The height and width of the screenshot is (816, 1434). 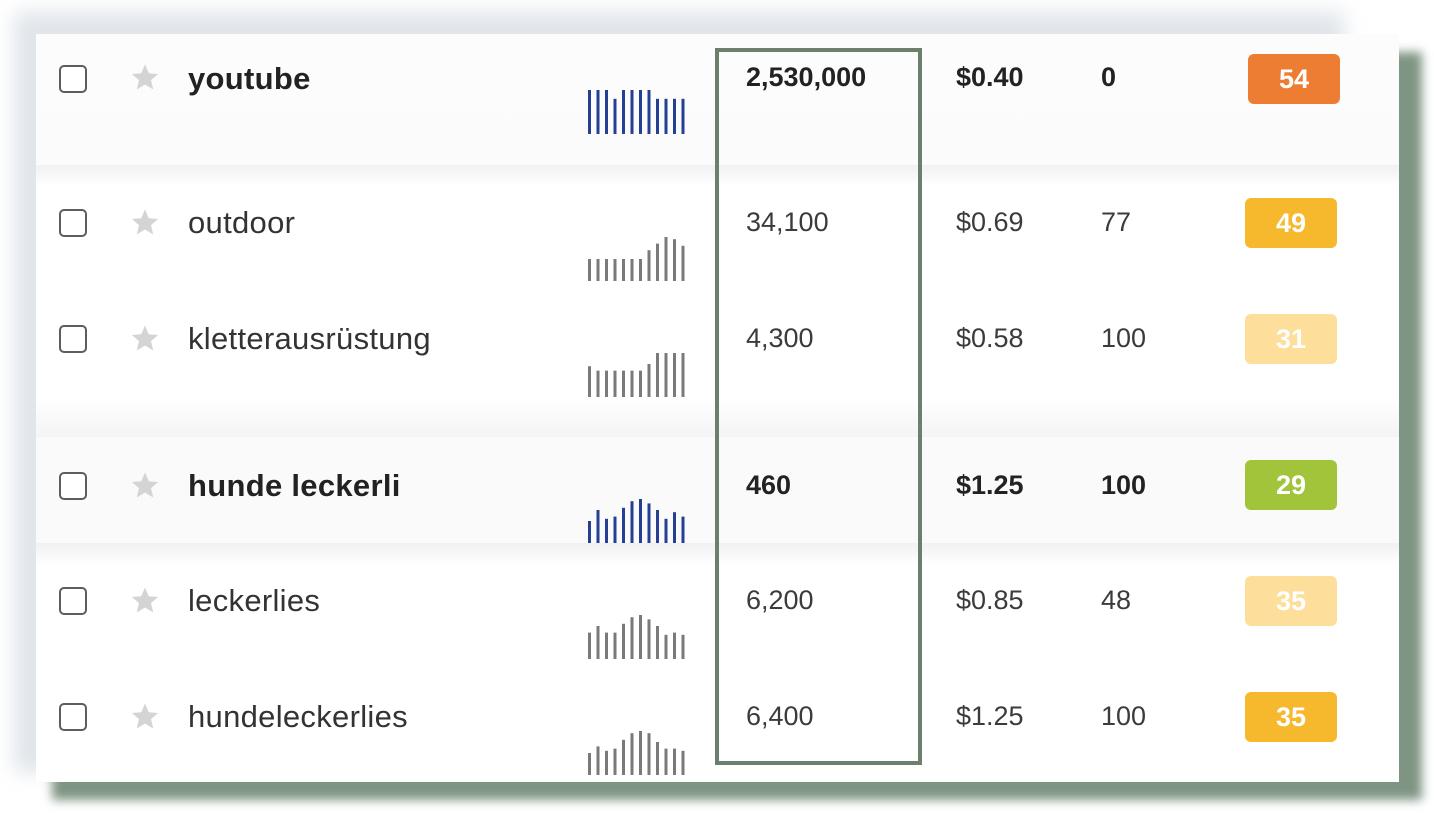 I want to click on keyword-text: outdoor, so click(x=242, y=222).